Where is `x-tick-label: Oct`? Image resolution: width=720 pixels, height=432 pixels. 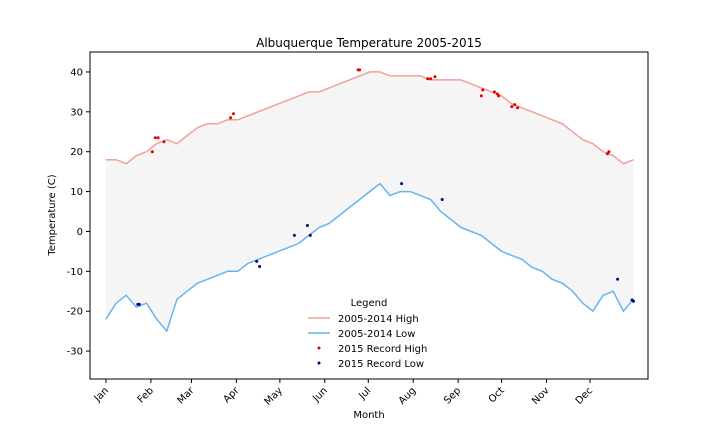
x-tick-label: Oct is located at coordinates (497, 395).